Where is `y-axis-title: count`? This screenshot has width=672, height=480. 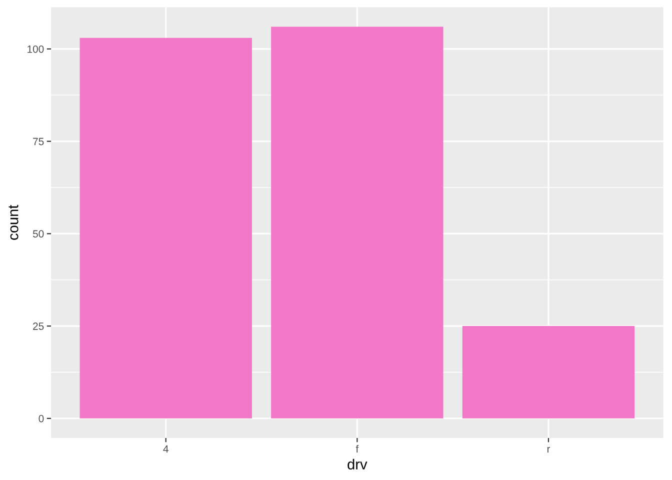 y-axis-title: count is located at coordinates (13, 222).